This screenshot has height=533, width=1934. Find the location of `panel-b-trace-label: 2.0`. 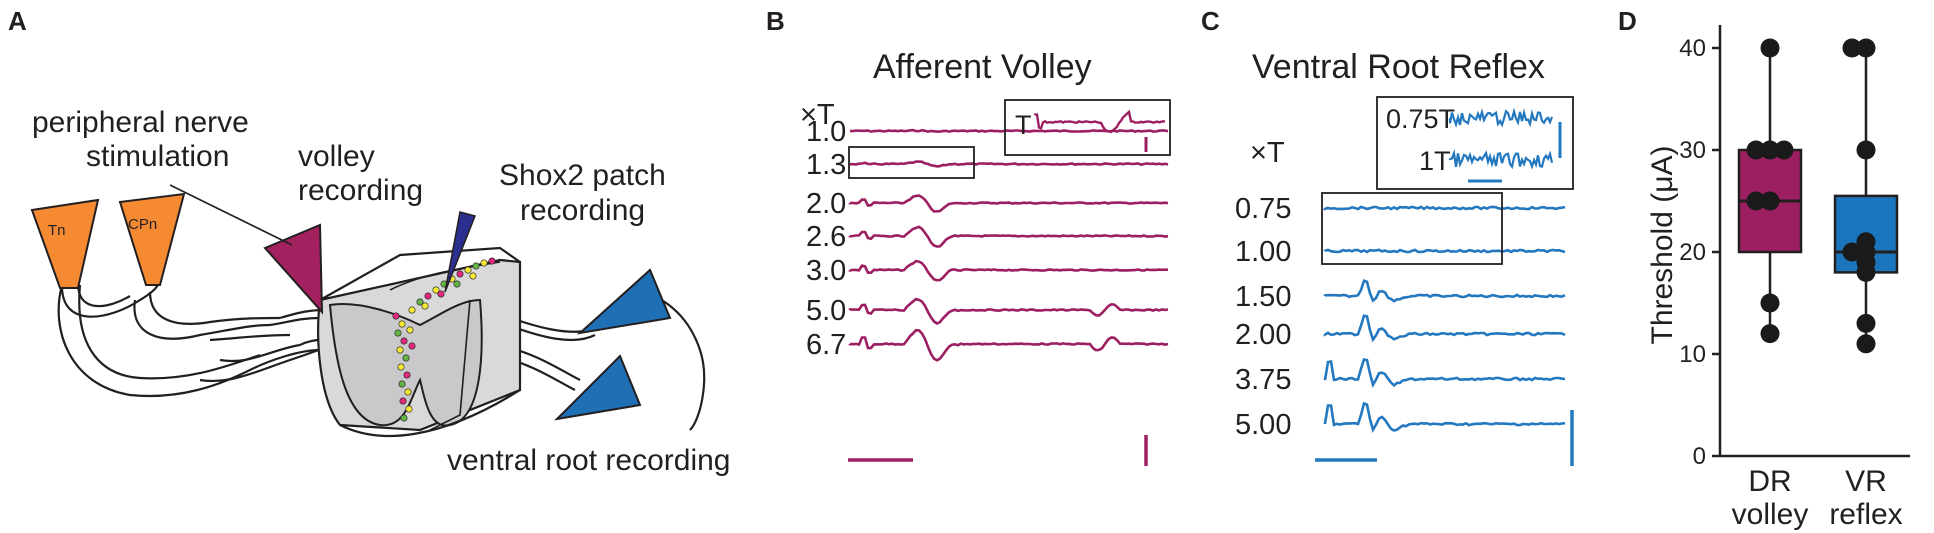

panel-b-trace-label: 2.0 is located at coordinates (826, 204).